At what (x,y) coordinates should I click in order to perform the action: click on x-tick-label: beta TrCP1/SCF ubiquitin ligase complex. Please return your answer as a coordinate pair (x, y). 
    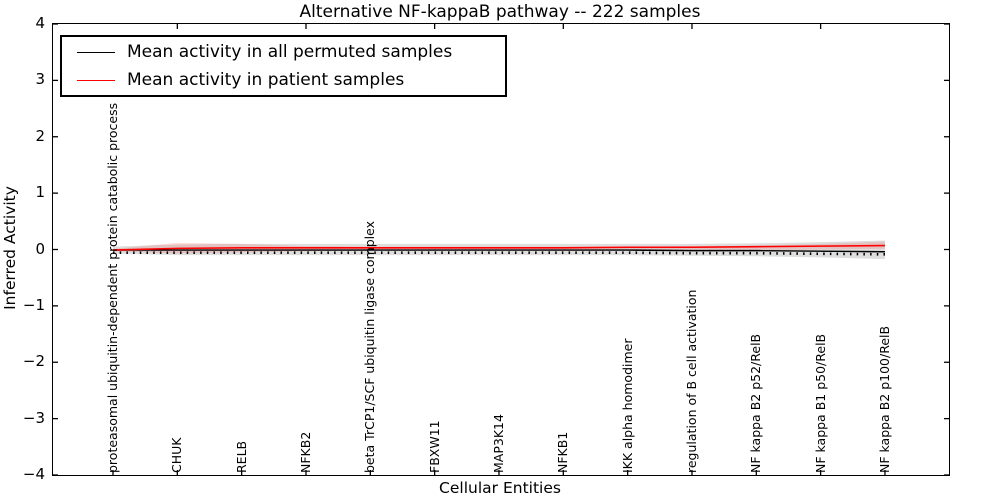
    Looking at the image, I should click on (370, 347).